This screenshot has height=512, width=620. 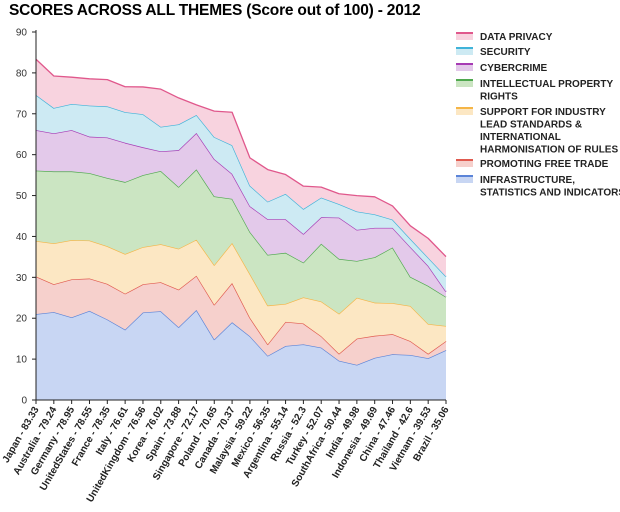 What do you see at coordinates (22, 155) in the screenshot?
I see `y-tick-label: 60` at bounding box center [22, 155].